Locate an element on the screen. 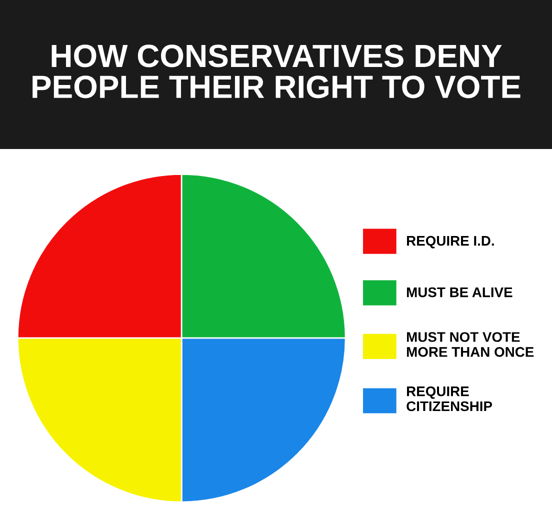 The height and width of the screenshot is (515, 552). legend-label: REQUIRE I.D. is located at coordinates (450, 242).